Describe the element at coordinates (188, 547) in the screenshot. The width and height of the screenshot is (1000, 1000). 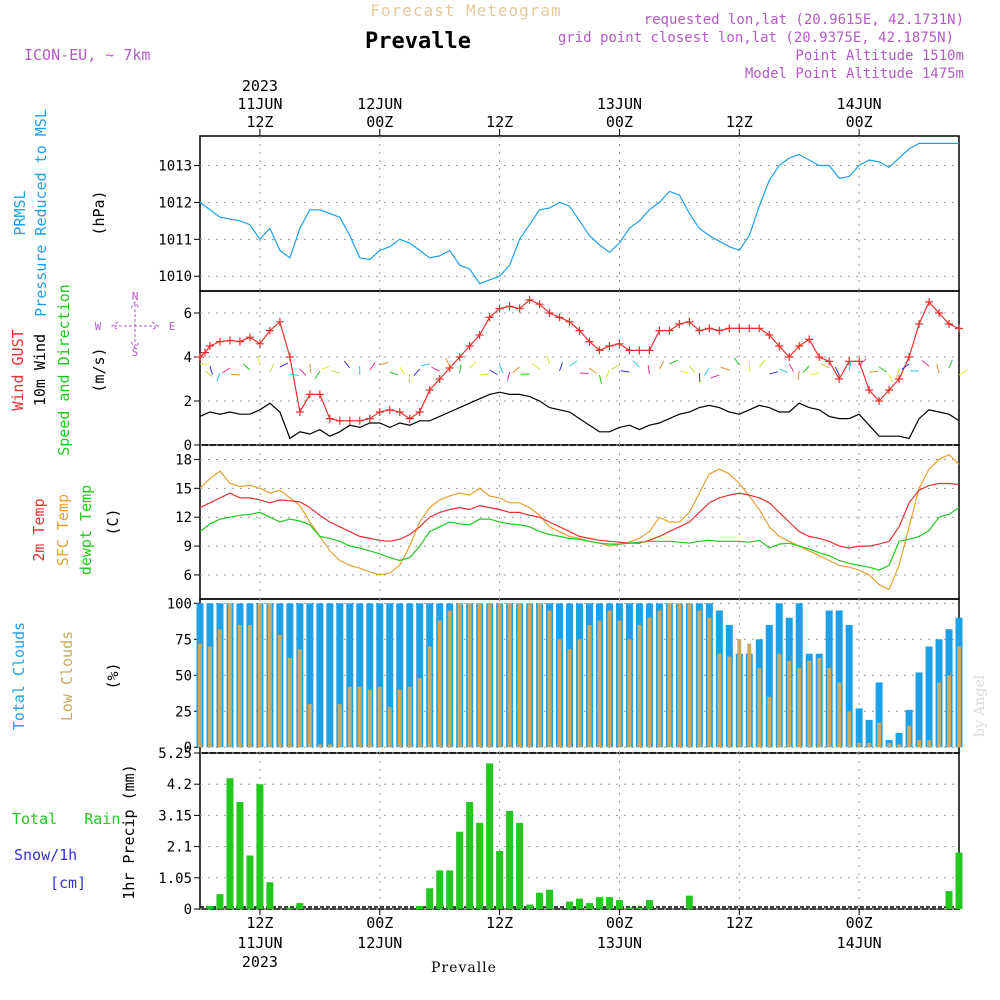
I see `y-tick-label: 9` at that location.